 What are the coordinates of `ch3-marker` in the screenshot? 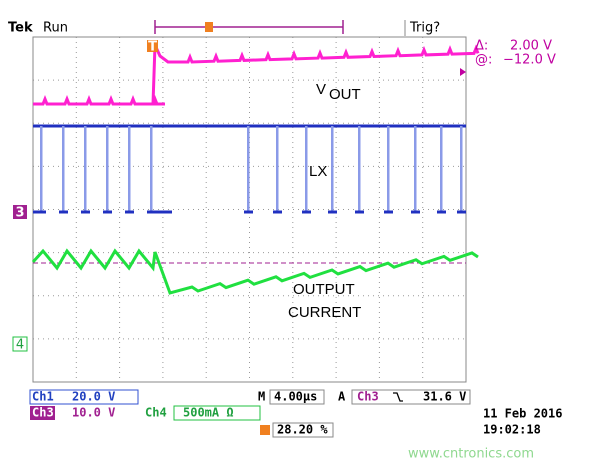 It's located at (20, 212).